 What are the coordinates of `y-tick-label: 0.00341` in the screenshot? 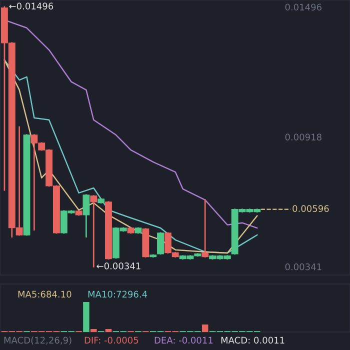 It's located at (303, 266).